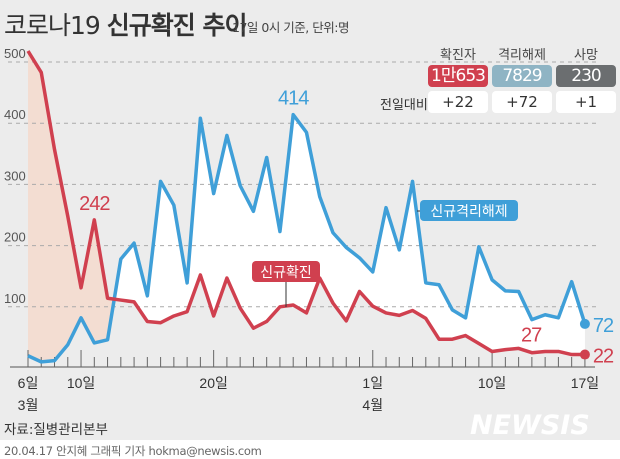 Image resolution: width=620 pixels, height=459 pixels. What do you see at coordinates (522, 102) in the screenshot?
I see `summary-delta-released: +72` at bounding box center [522, 102].